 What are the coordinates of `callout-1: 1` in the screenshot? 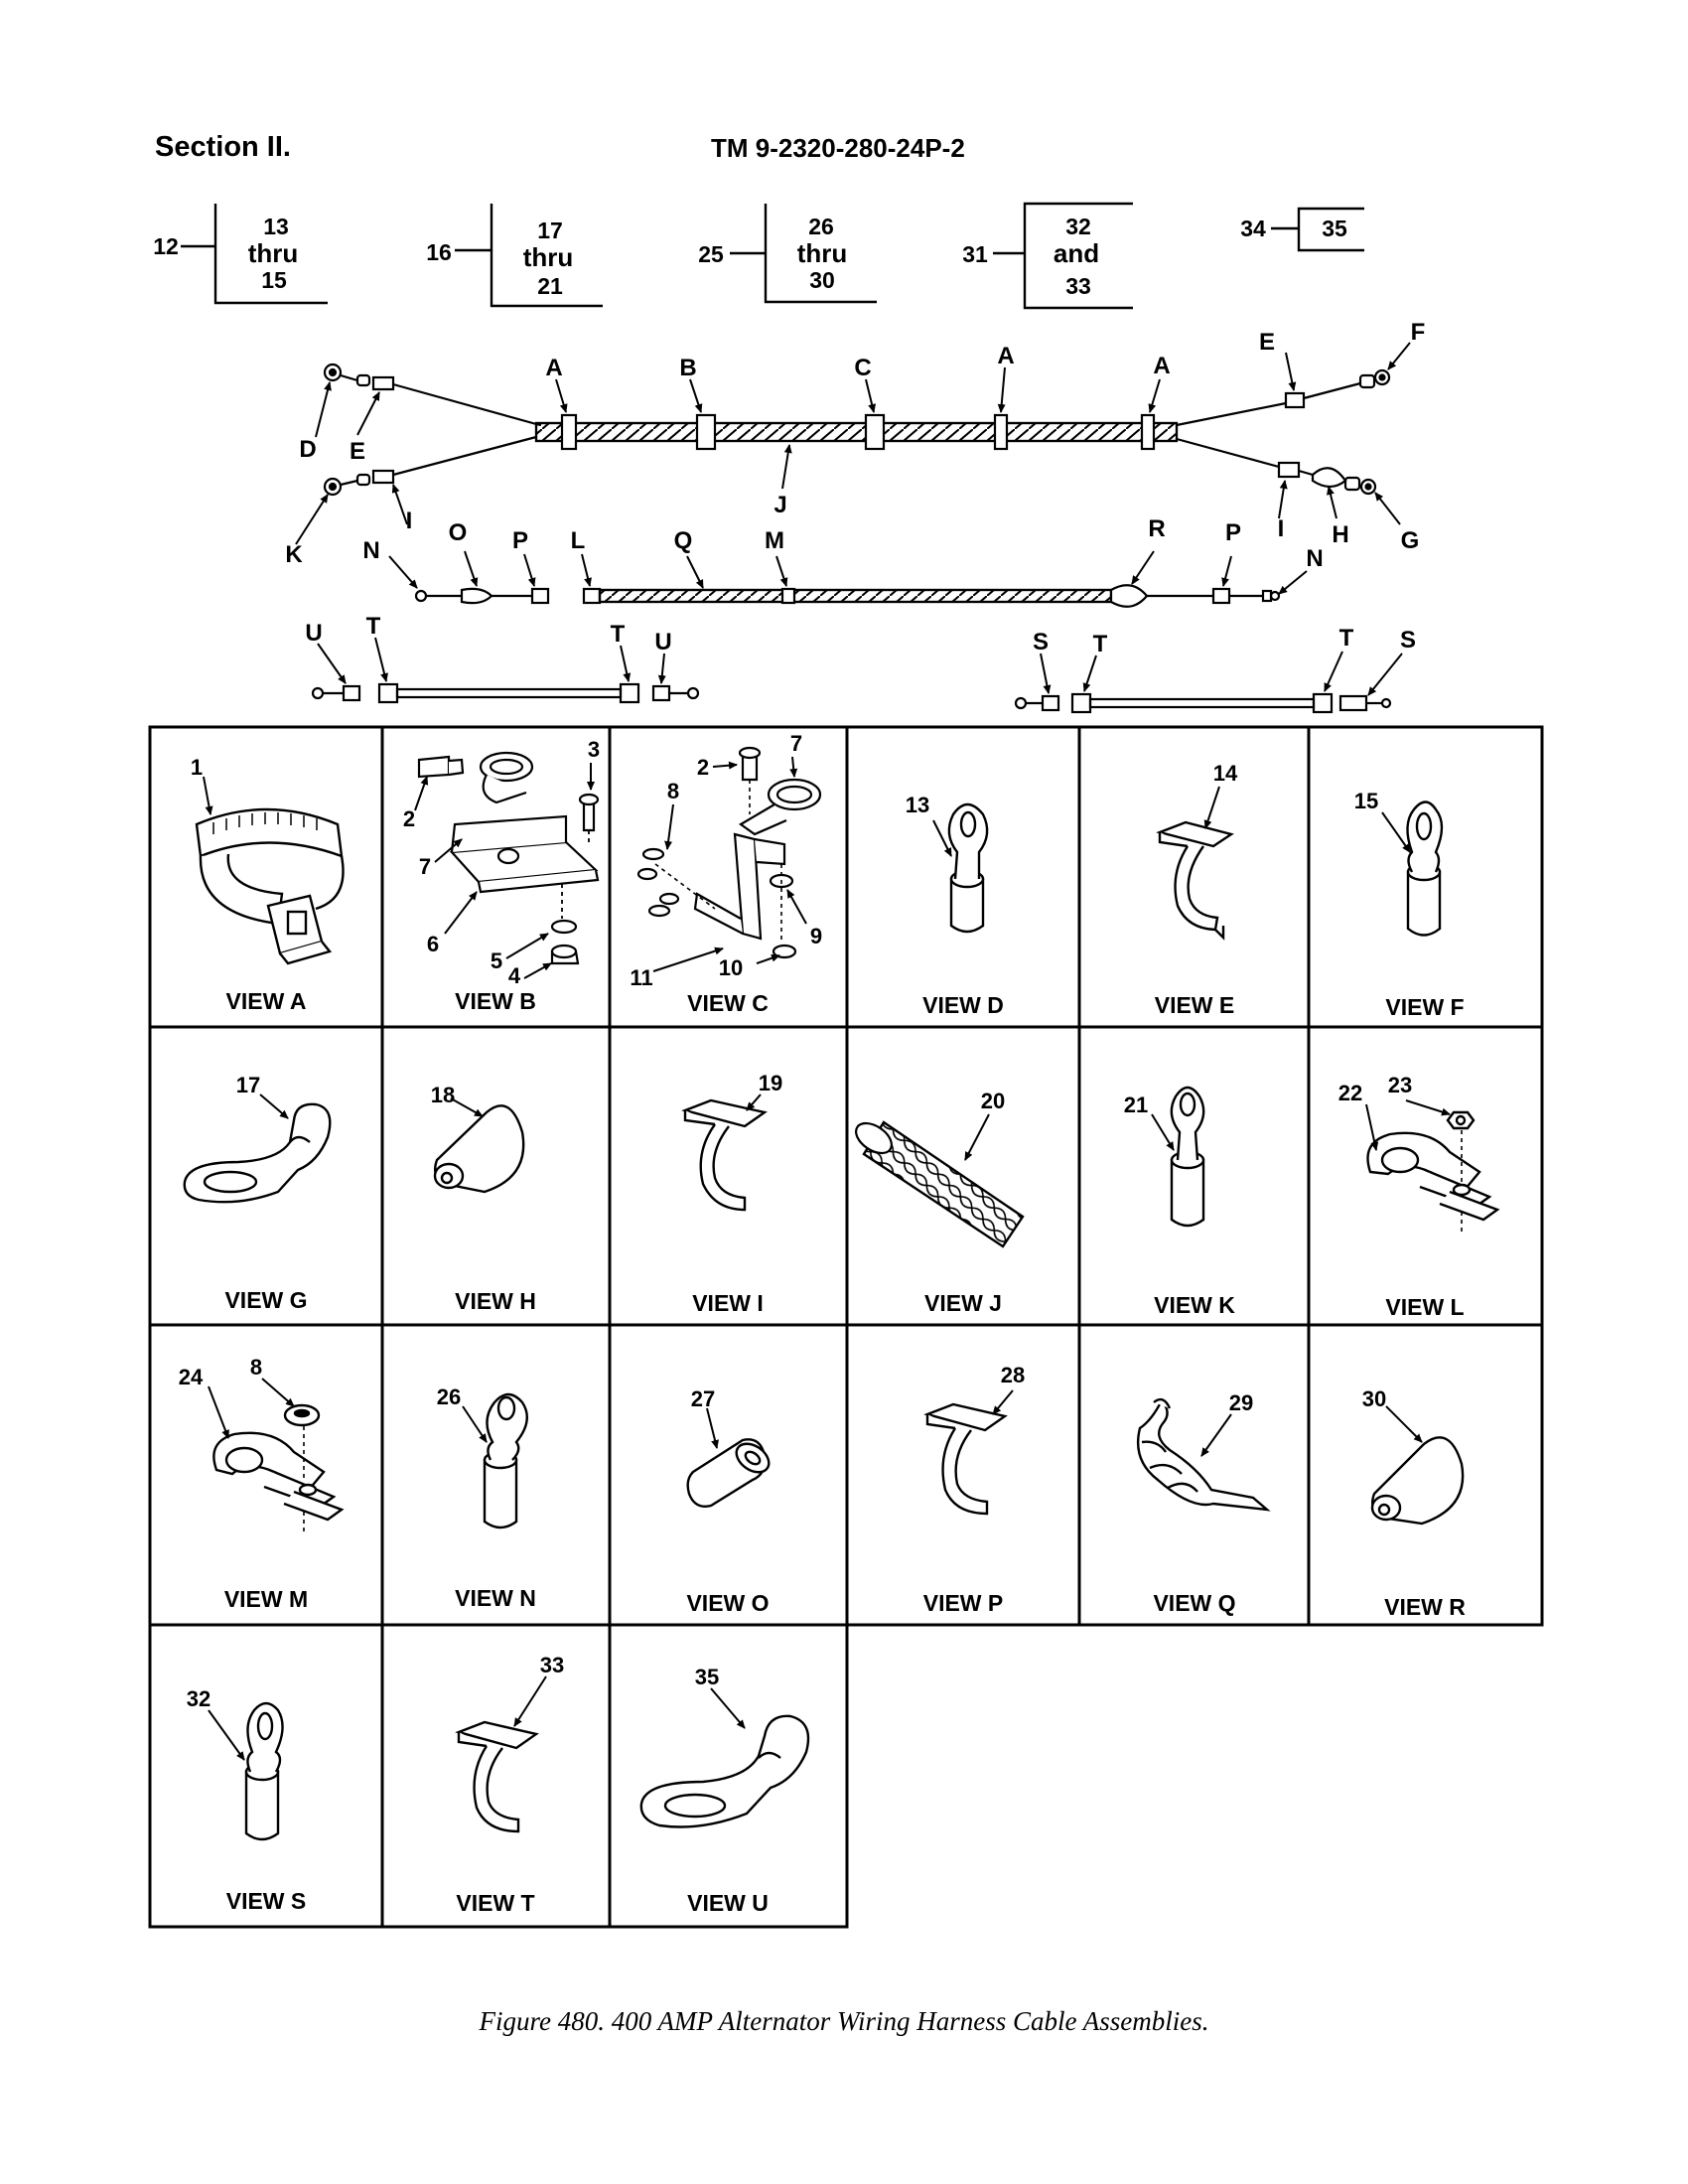 It's located at (197, 768).